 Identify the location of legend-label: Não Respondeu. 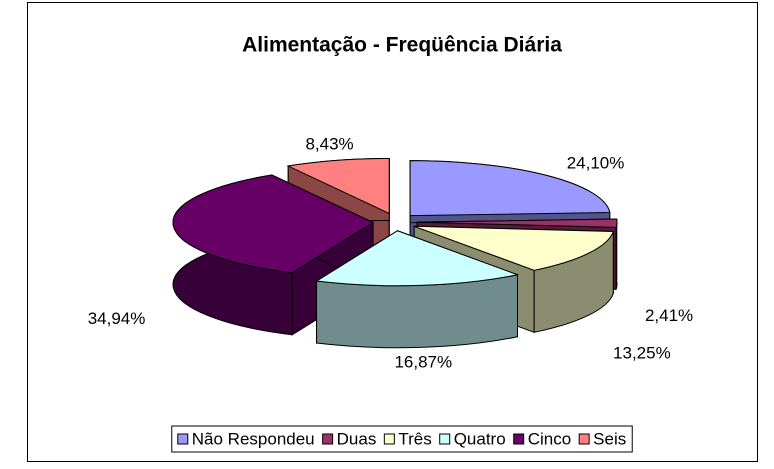
(253, 438).